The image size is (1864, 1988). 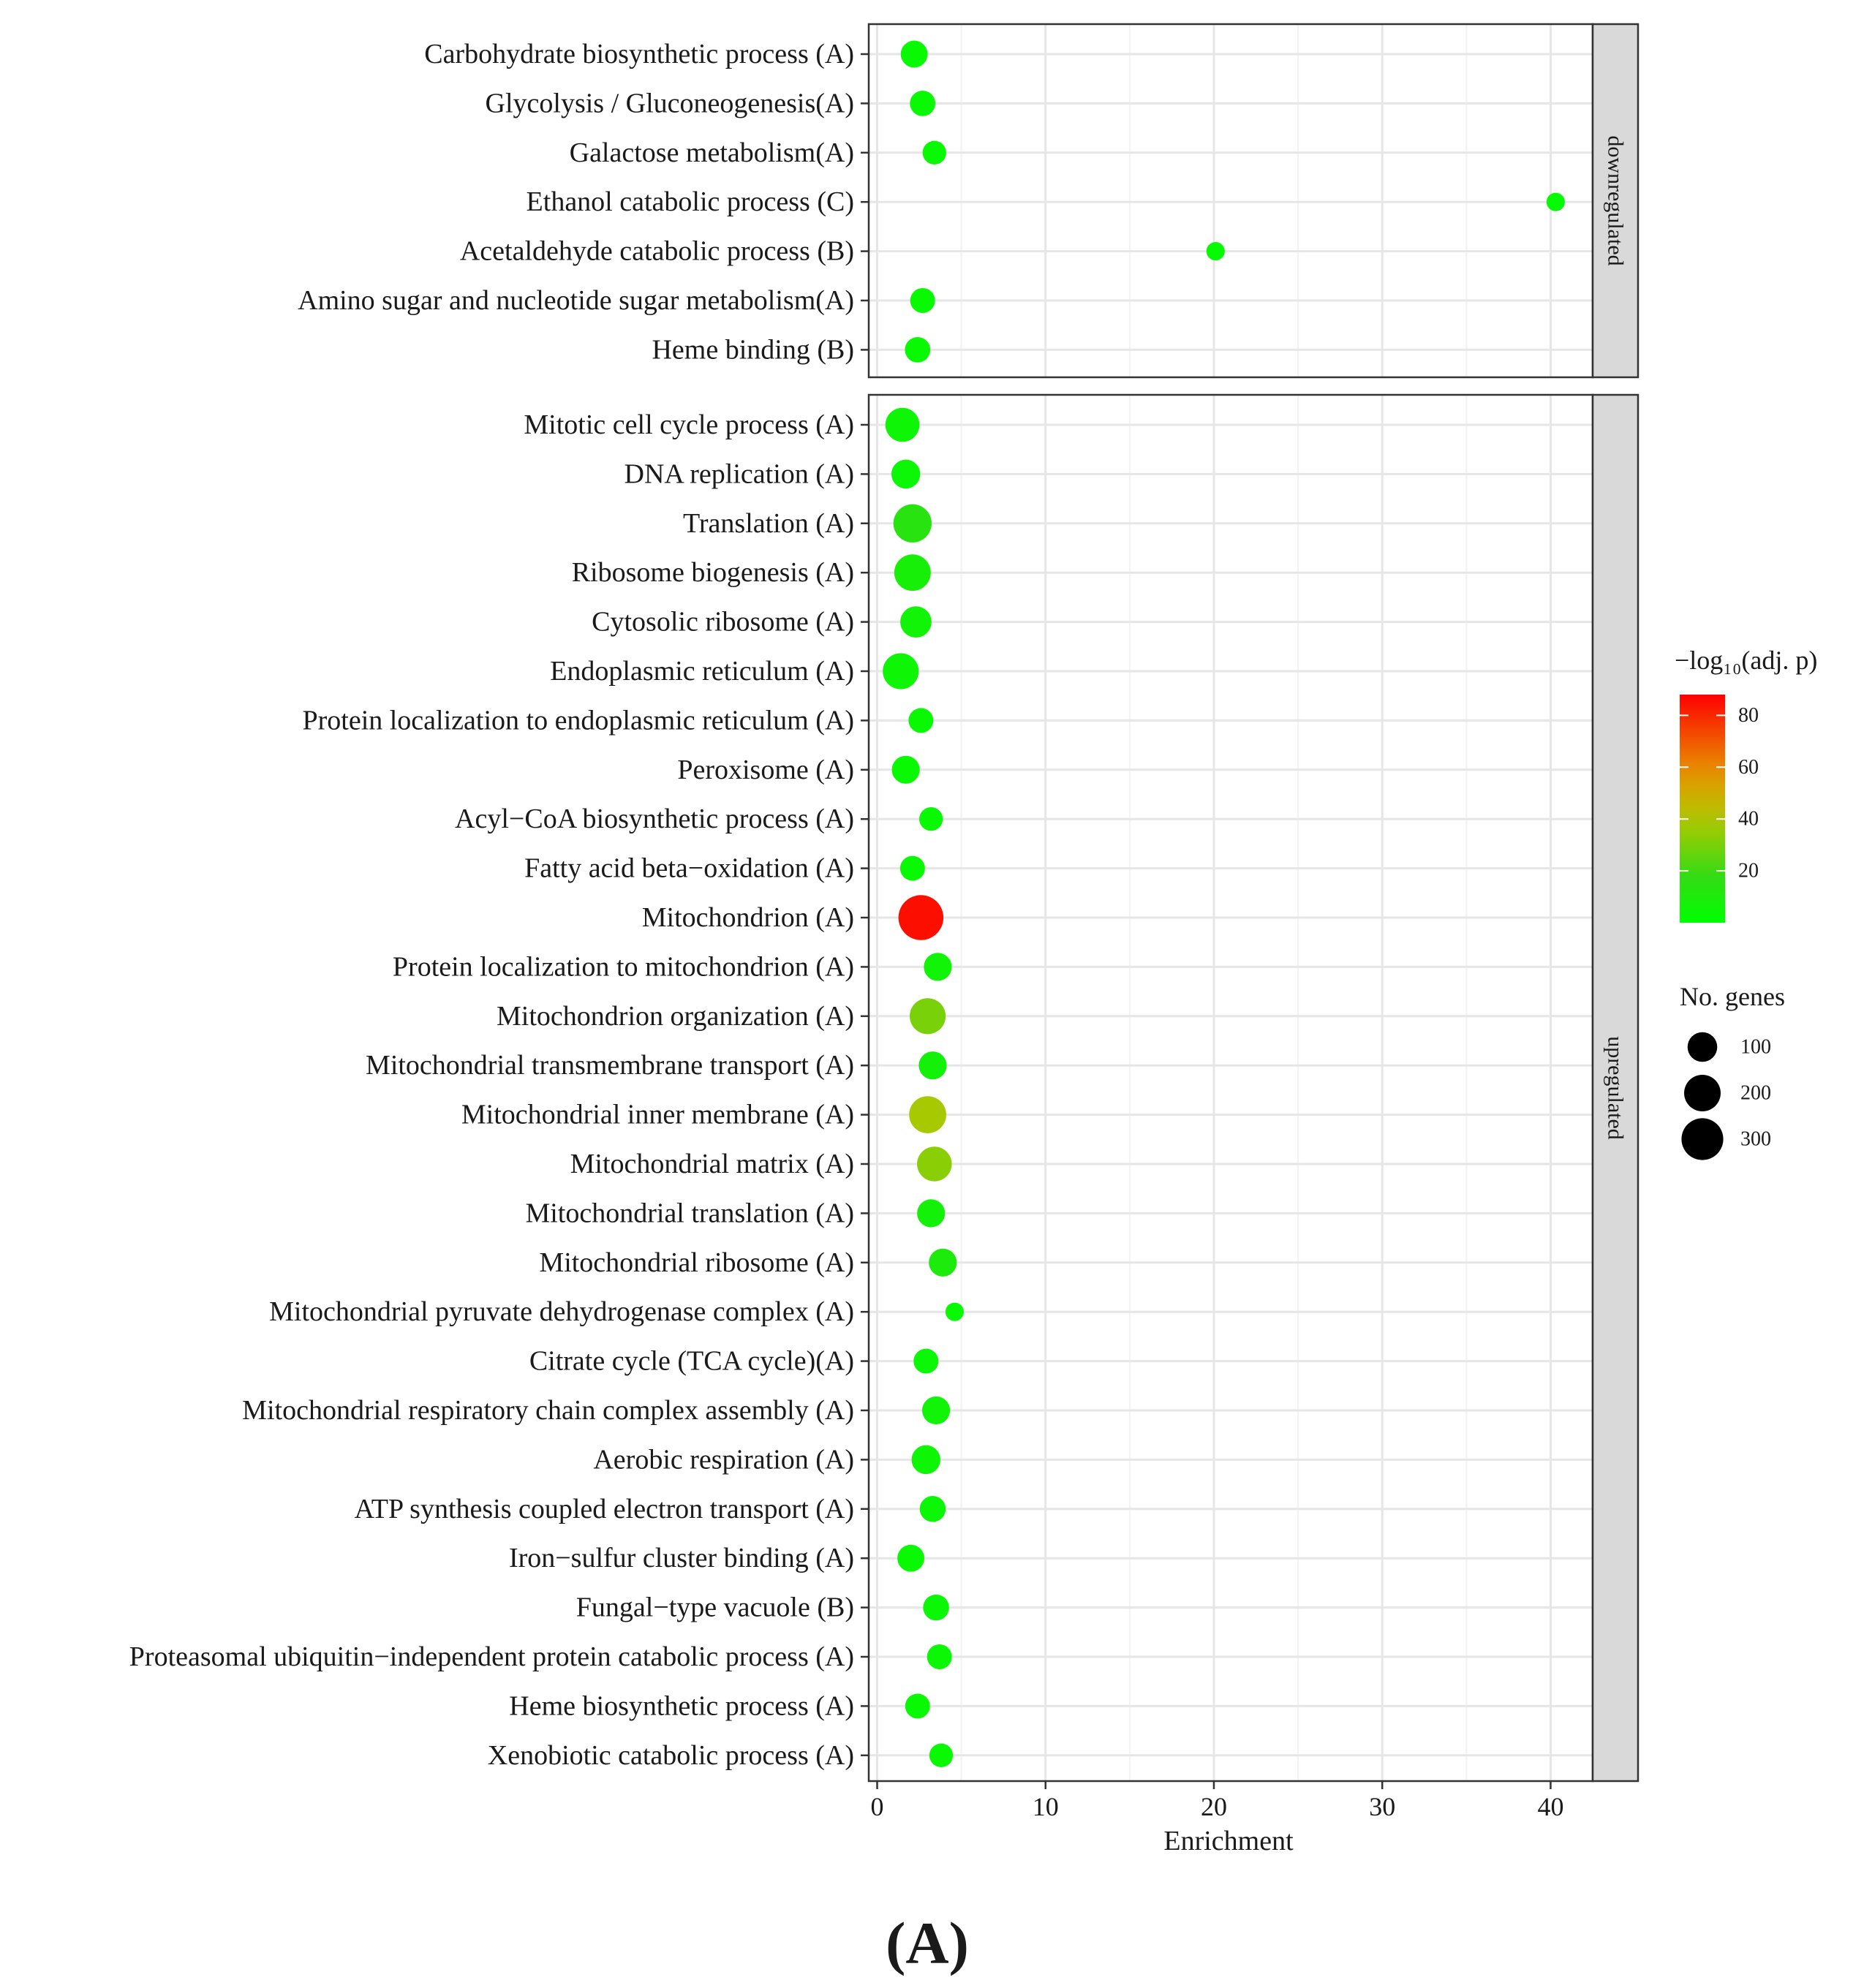 I want to click on size-legend-label: 300, so click(x=1756, y=1139).